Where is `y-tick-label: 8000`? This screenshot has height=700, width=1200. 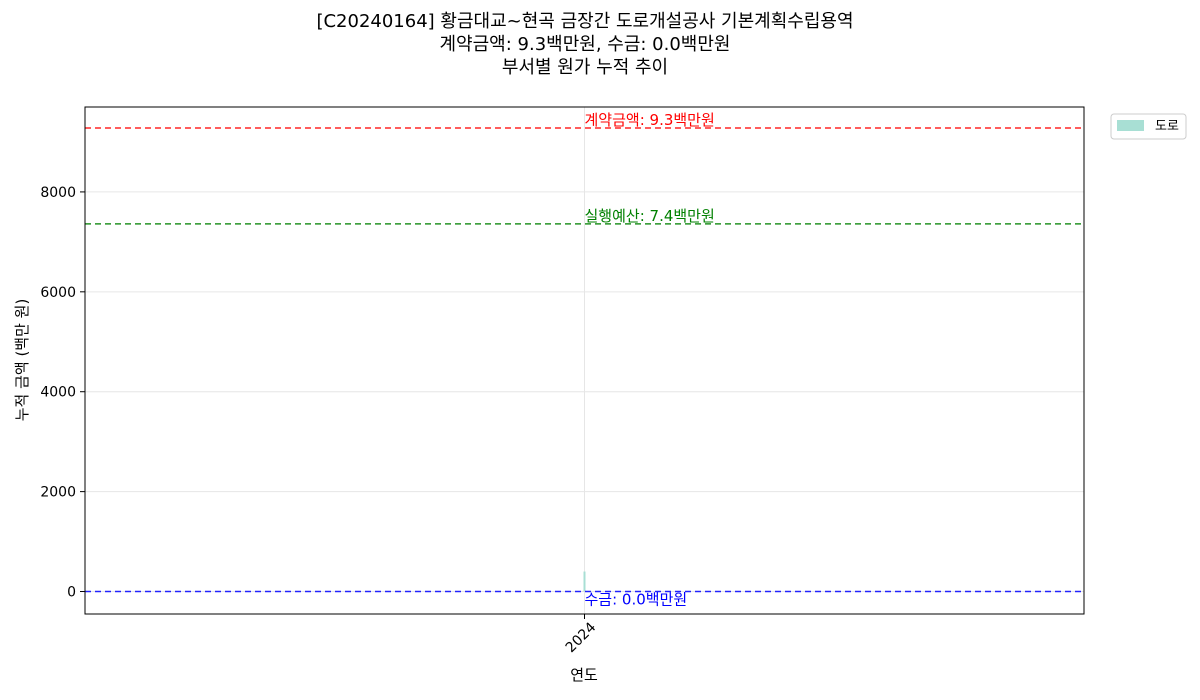 y-tick-label: 8000 is located at coordinates (58, 193).